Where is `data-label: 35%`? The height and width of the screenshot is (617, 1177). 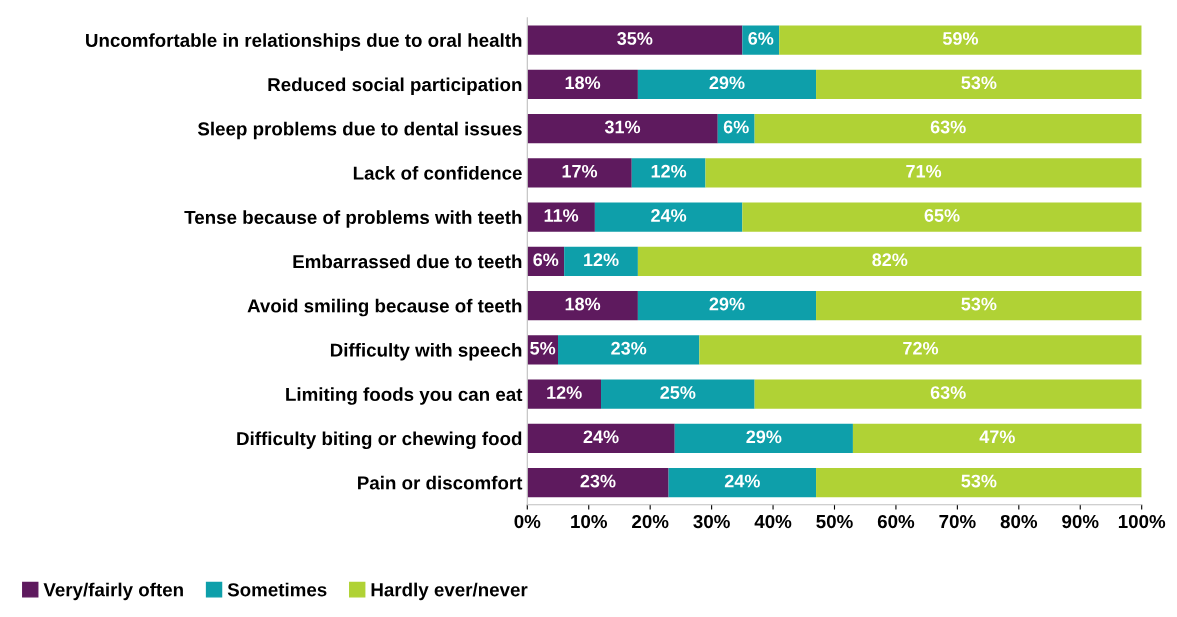
data-label: 35% is located at coordinates (635, 38).